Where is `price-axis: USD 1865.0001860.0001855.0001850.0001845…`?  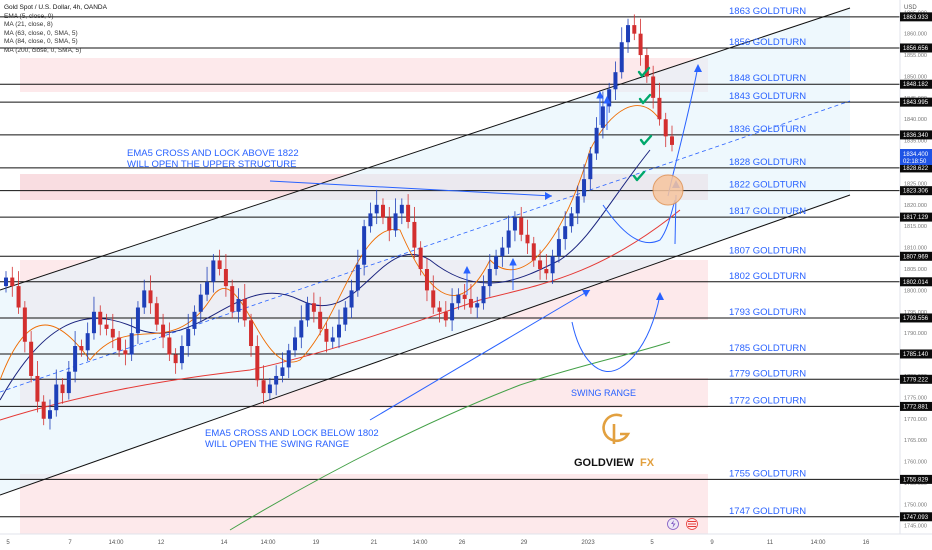
price-axis: USD 1865.0001860.0001855.0001850.0001845… is located at coordinates (915, 267).